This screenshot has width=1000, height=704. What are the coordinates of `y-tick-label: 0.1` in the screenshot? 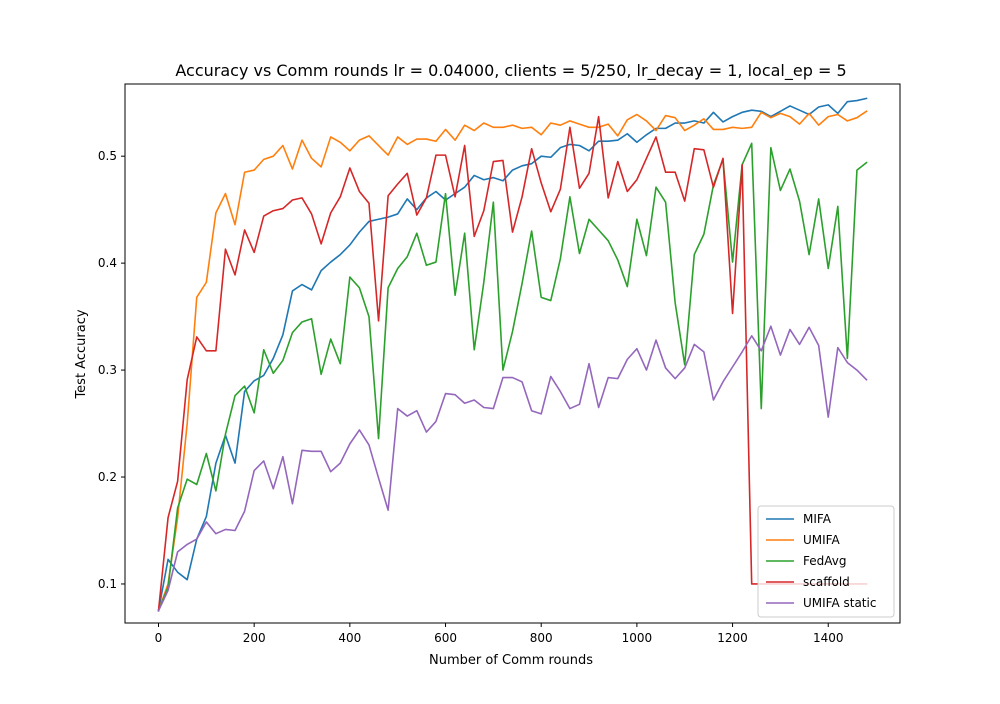 It's located at (107, 584).